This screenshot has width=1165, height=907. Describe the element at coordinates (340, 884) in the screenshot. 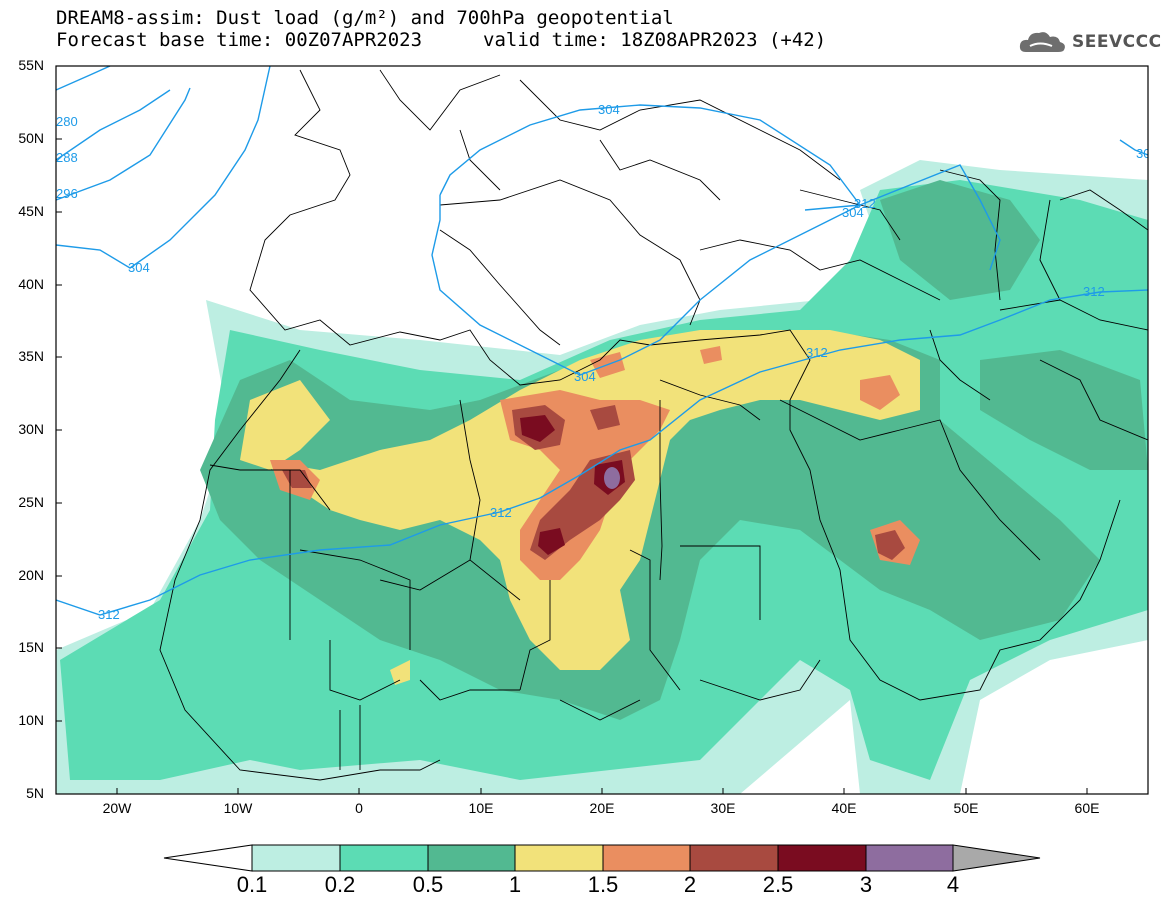

I see `colorbar-label: 0.2` at that location.